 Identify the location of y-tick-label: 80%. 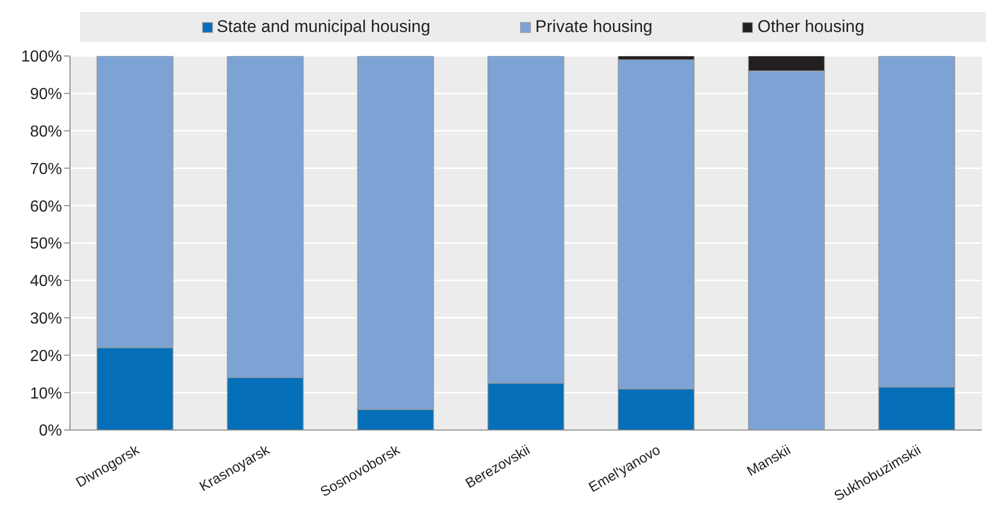
(46, 131).